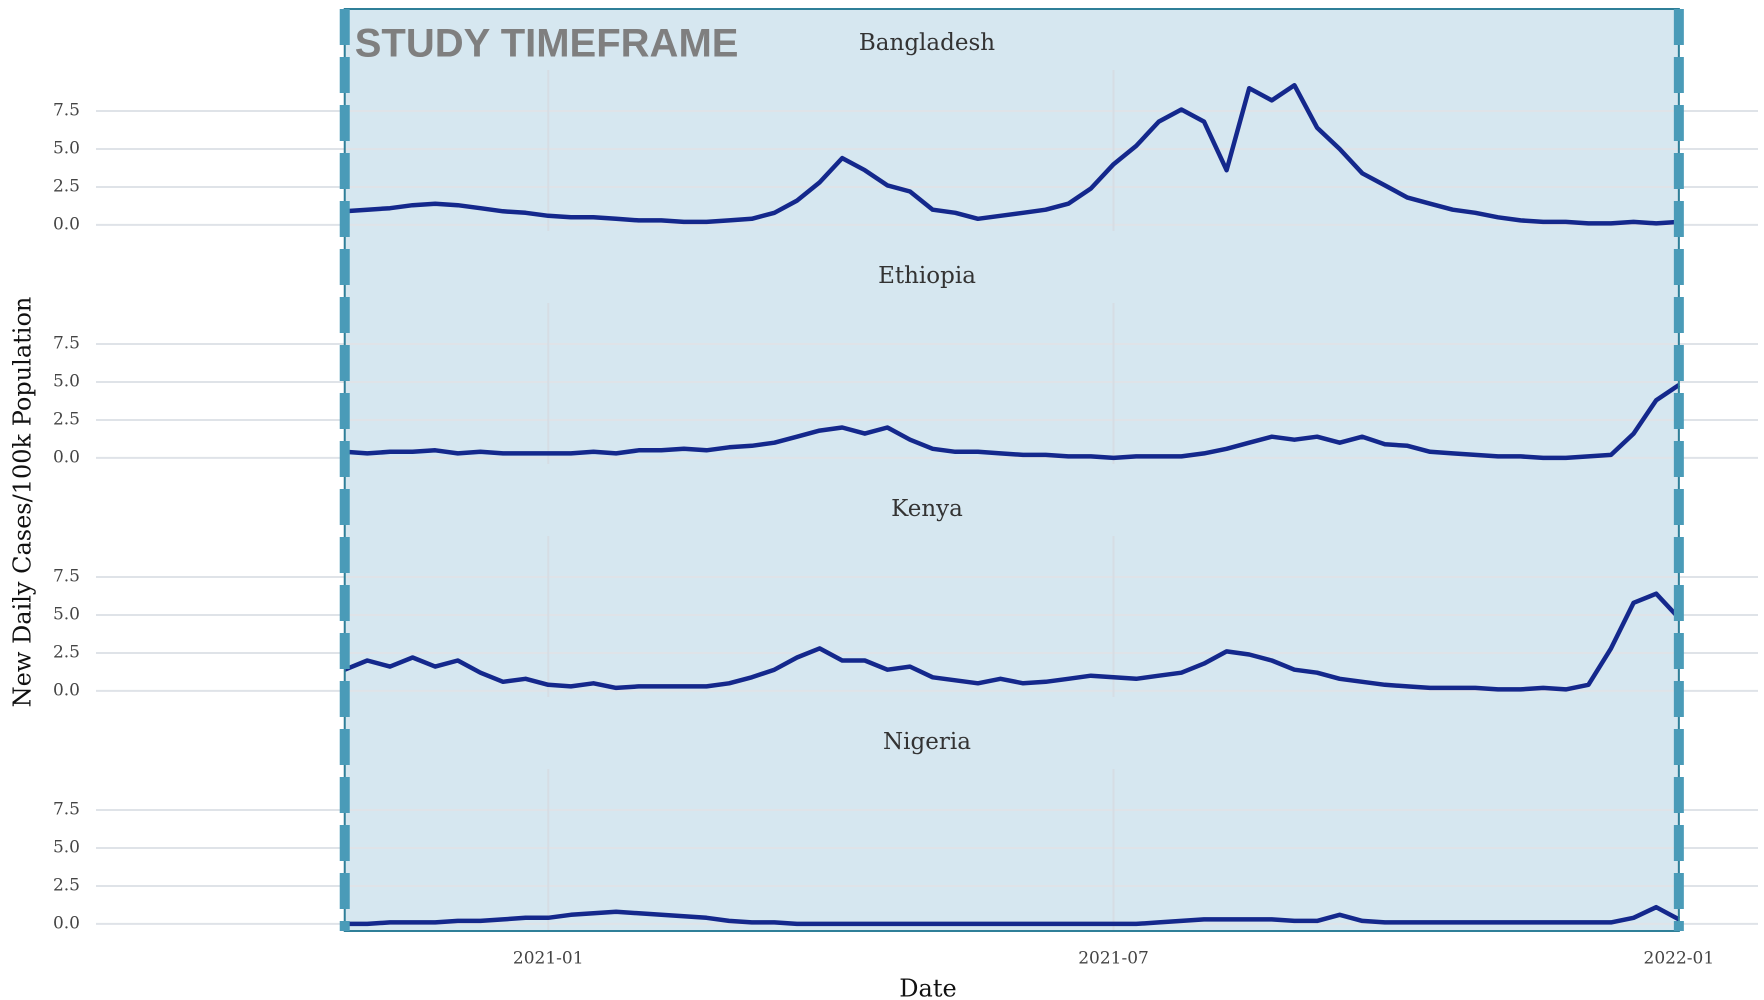 This screenshot has width=1764, height=1000. Describe the element at coordinates (547, 44) in the screenshot. I see `study-timeframe-label: STUDY TIMEFRAME` at that location.